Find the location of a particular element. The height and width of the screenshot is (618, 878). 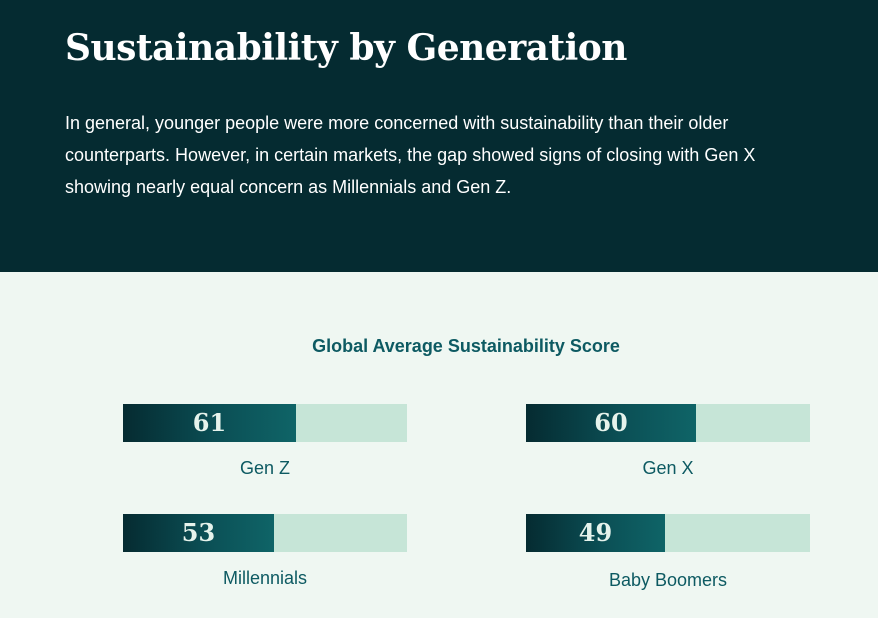

bar-value-label: 53 is located at coordinates (198, 532).